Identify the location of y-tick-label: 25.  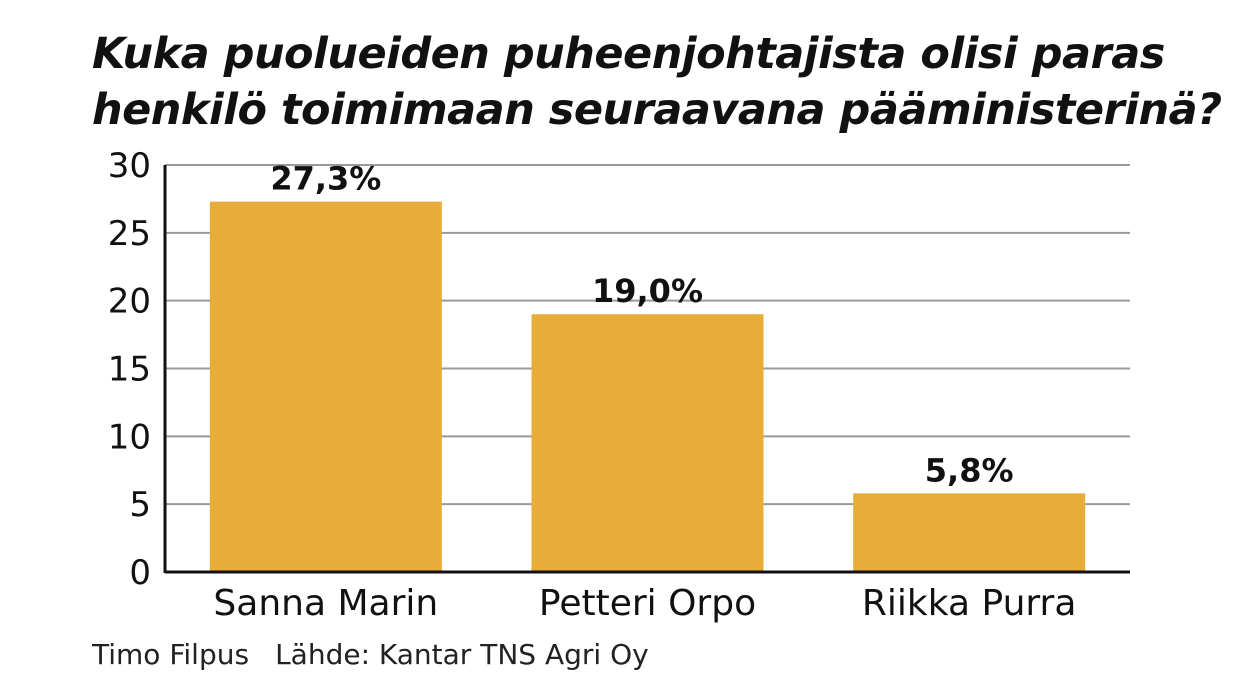
(129, 234).